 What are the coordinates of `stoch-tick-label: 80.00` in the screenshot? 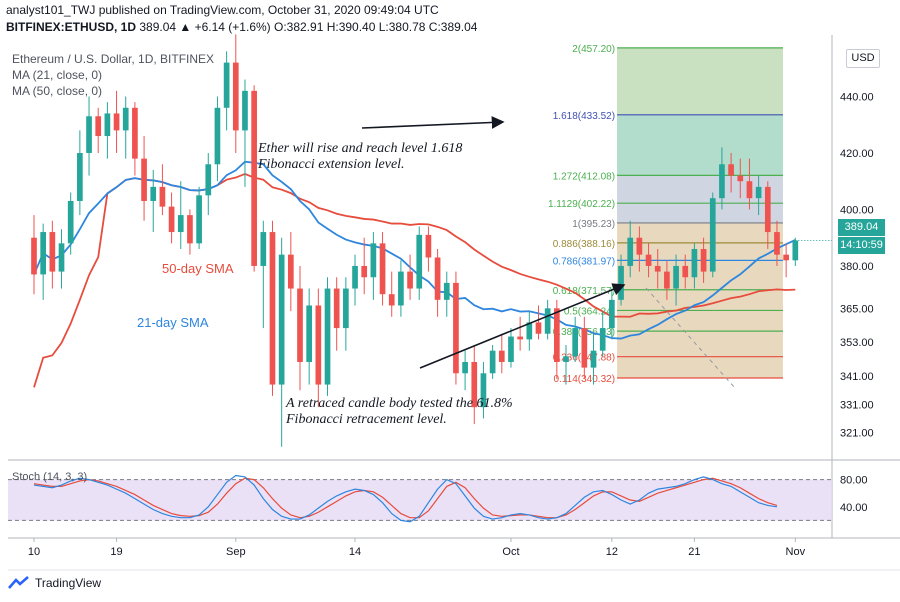 It's located at (854, 481).